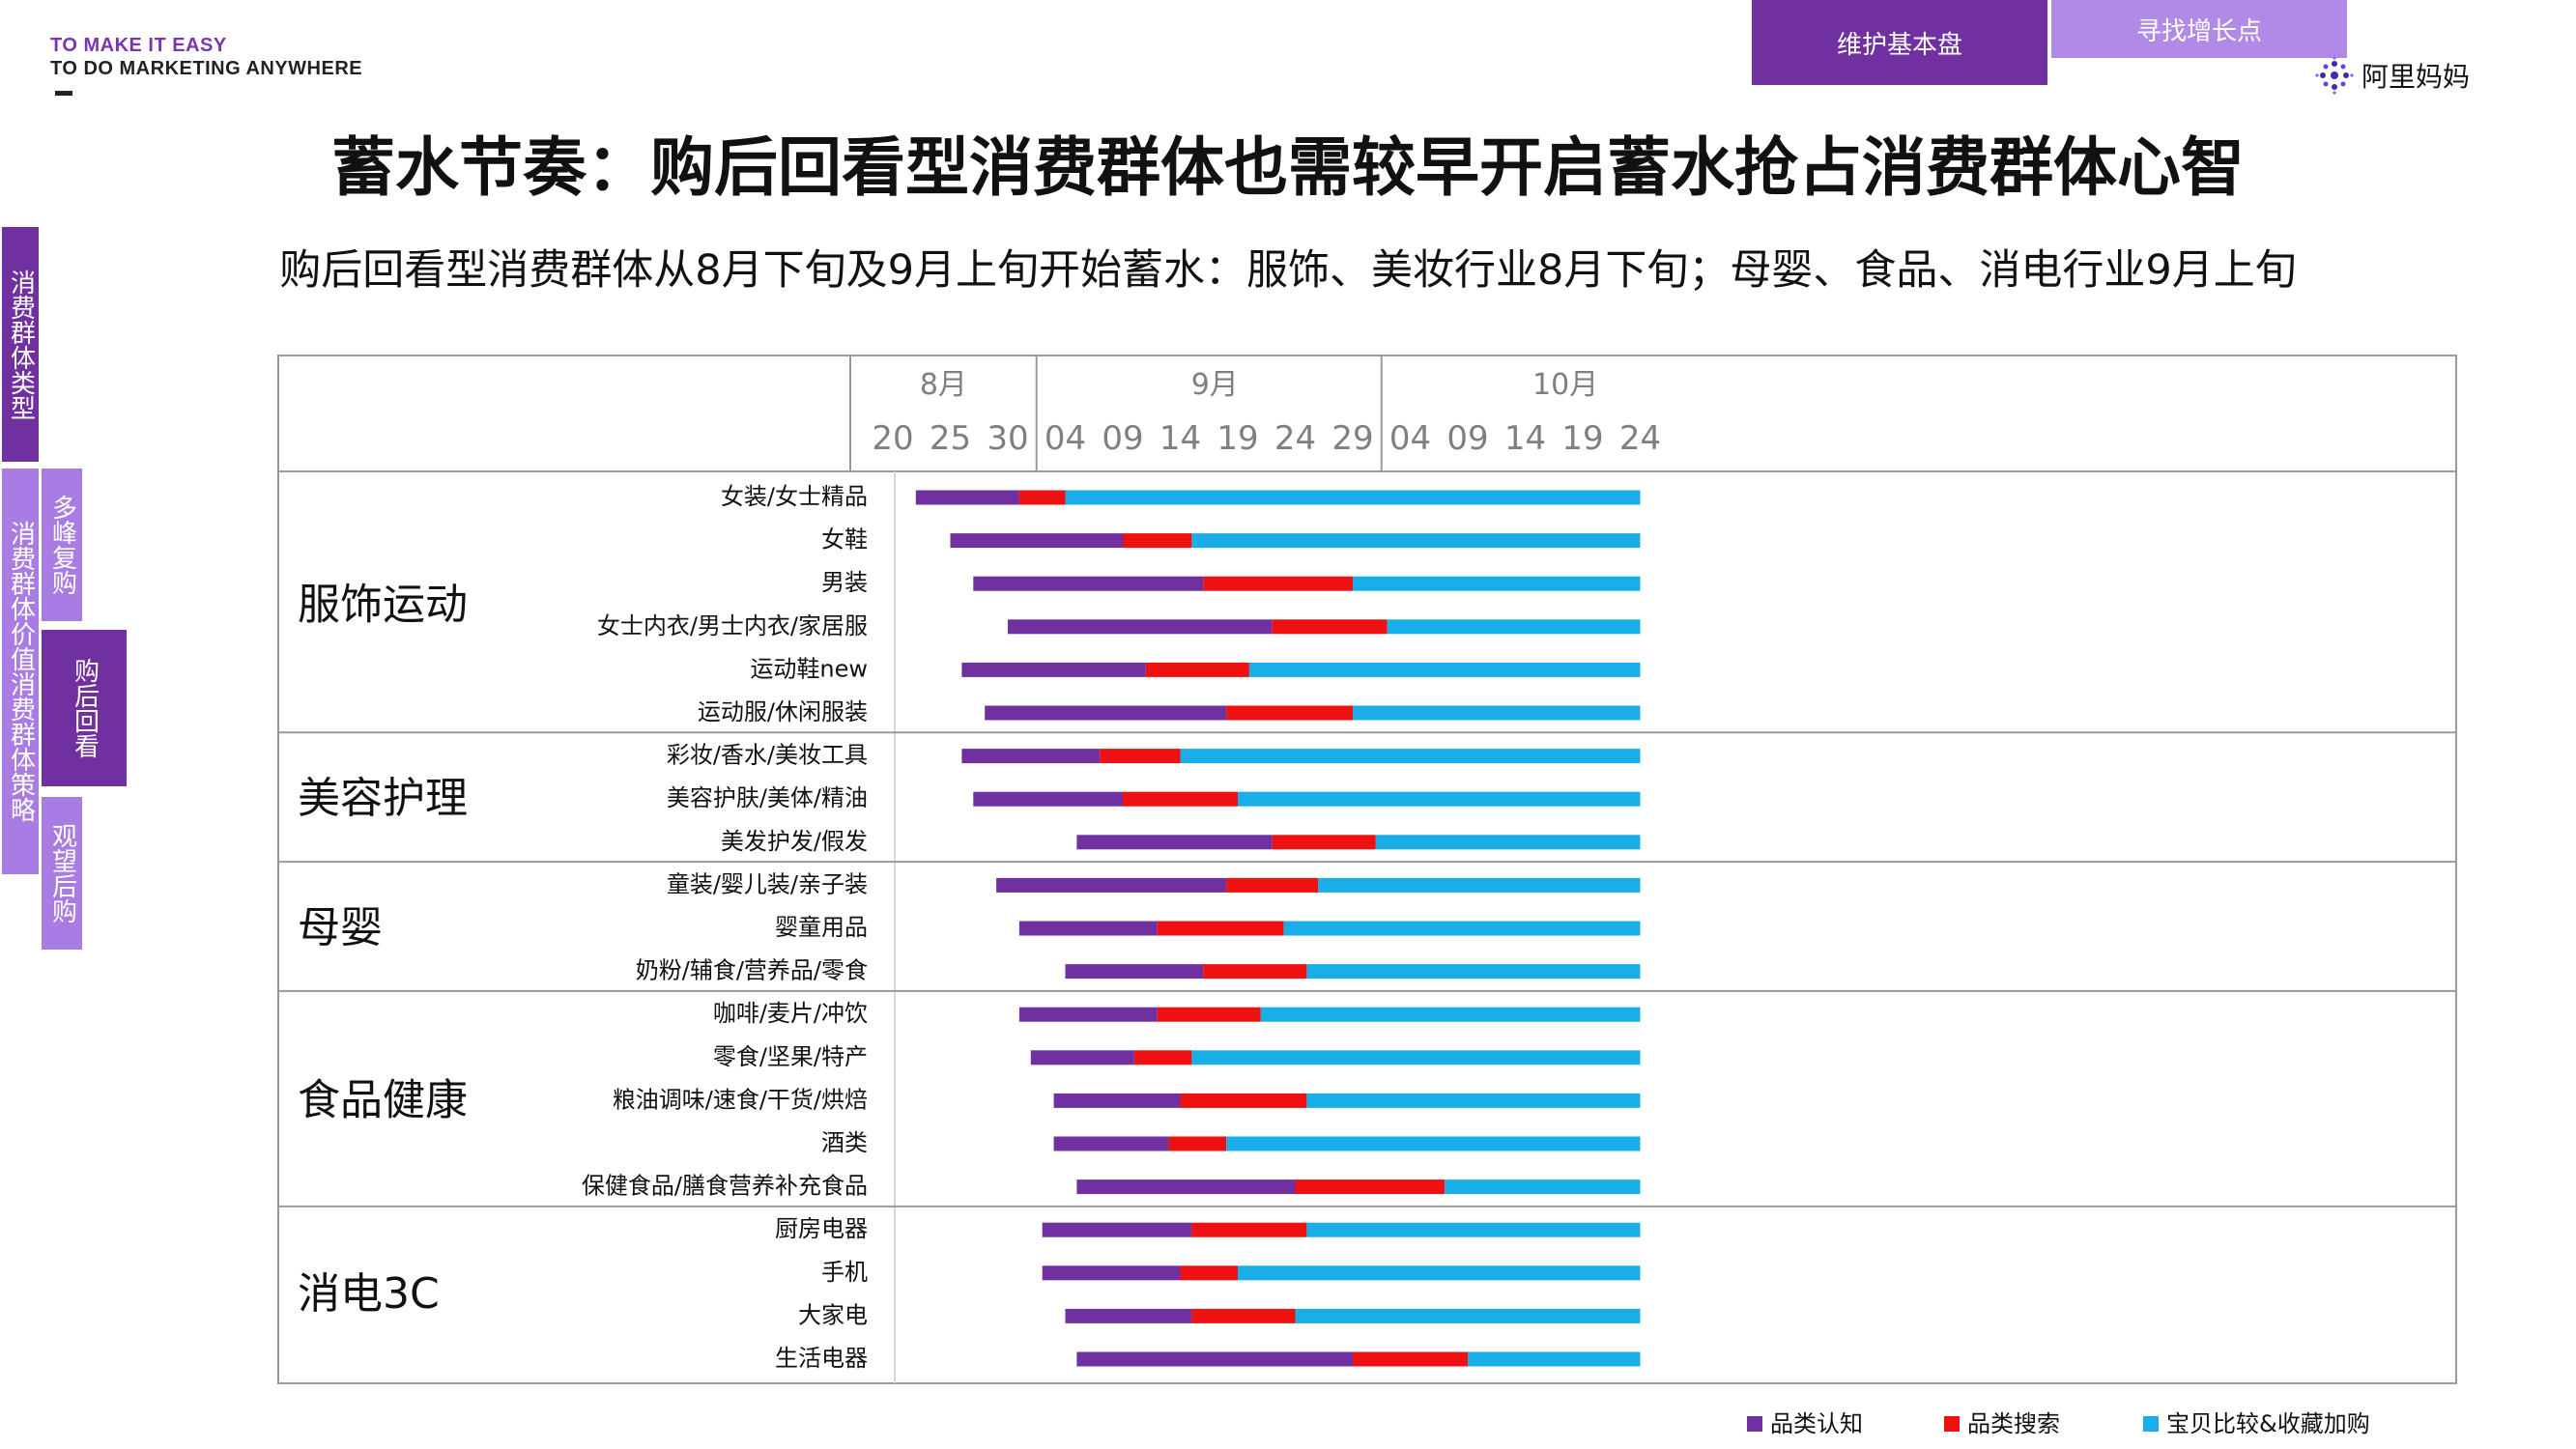 This screenshot has width=2576, height=1449. Describe the element at coordinates (725, 1186) in the screenshot. I see `row-label: 保健食品/膳食营养补充食品` at that location.